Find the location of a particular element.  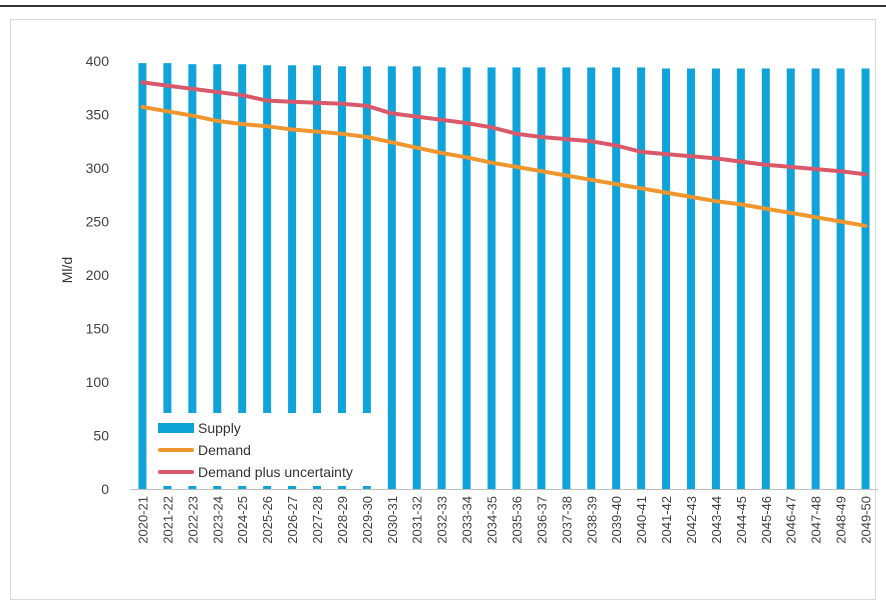

x-tick-label: 2039-40 is located at coordinates (616, 520).